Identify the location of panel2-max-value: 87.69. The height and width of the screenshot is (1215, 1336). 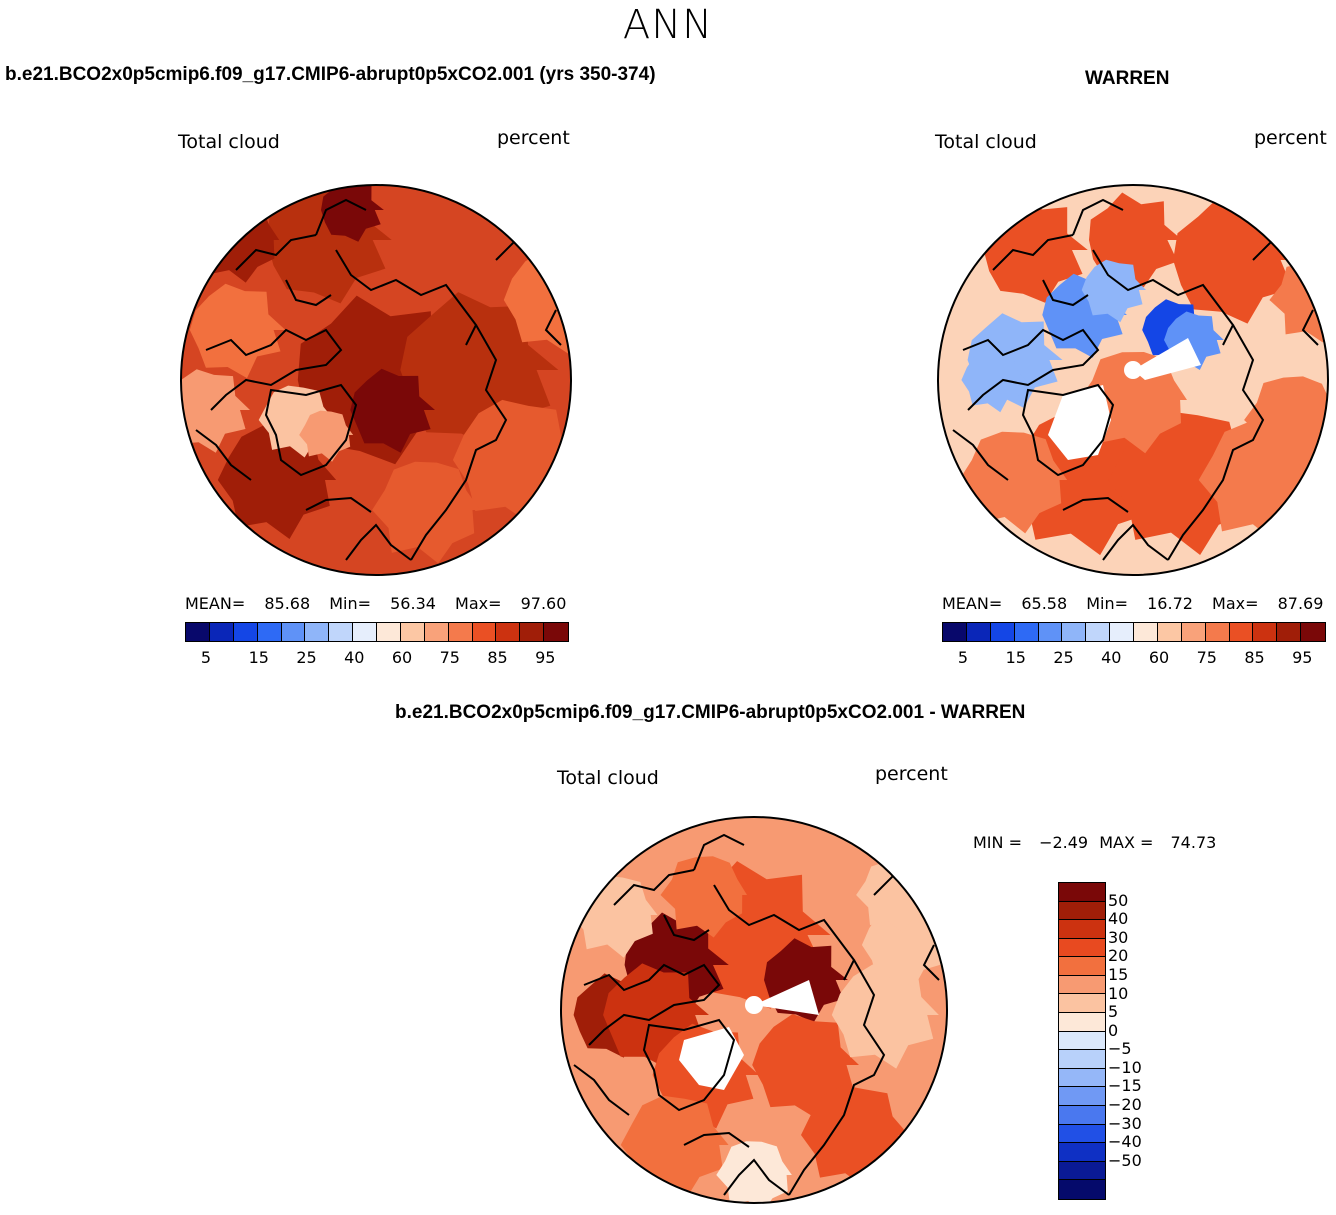
(1300, 603).